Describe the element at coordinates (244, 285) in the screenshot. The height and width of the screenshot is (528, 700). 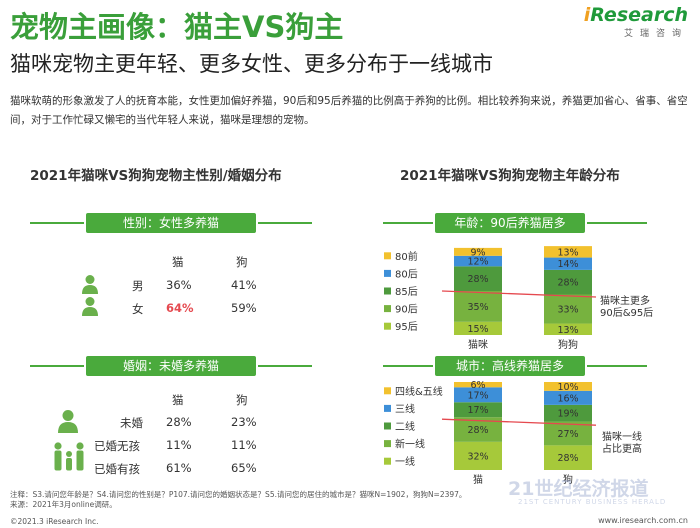
I see `gender-row-male-dog: 41%` at that location.